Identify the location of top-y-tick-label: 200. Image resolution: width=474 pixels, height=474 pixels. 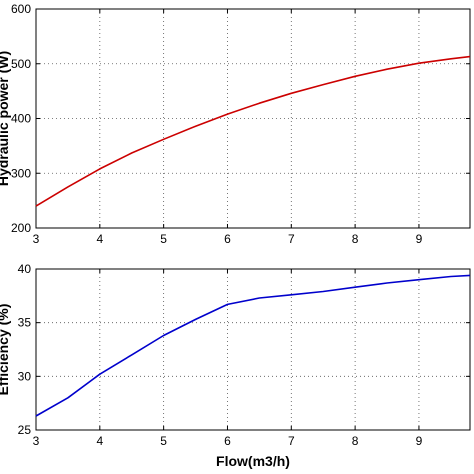
(21, 228).